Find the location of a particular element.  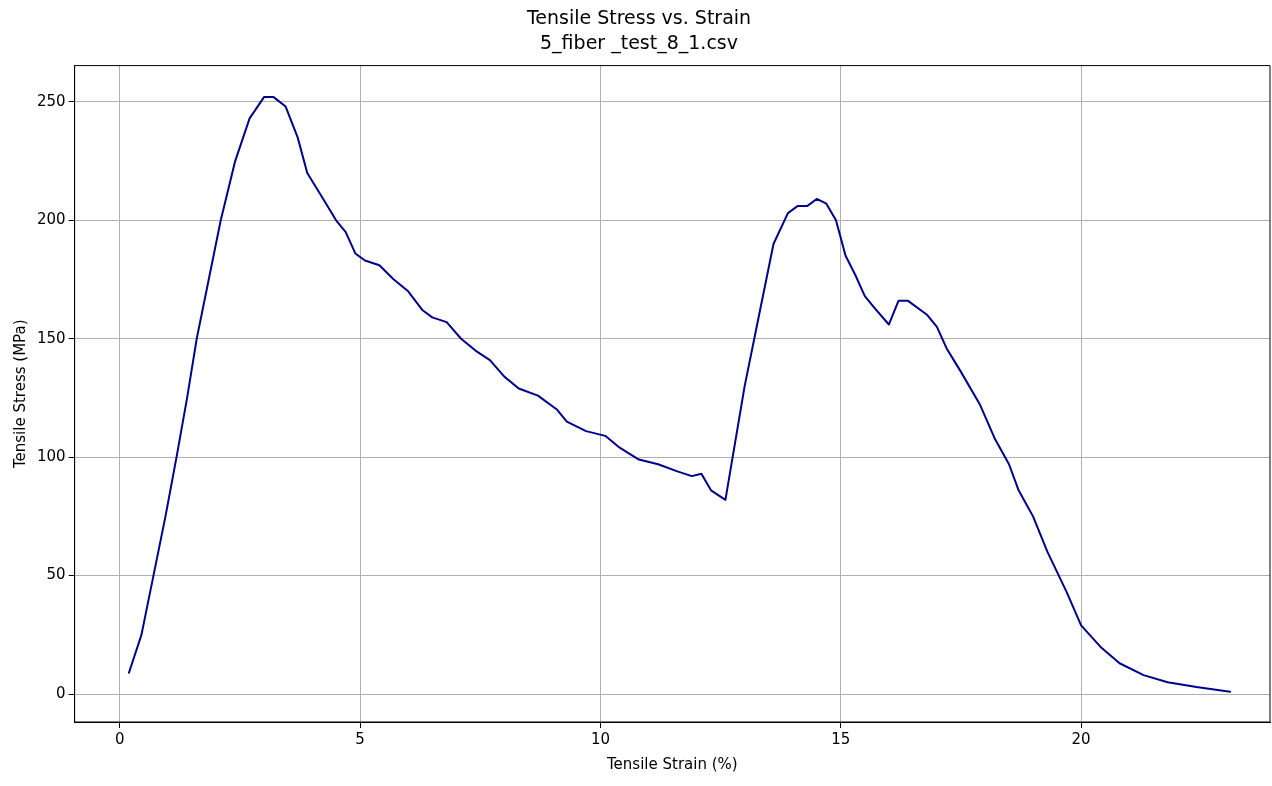

chart-subtitle: 5_fiber _test_8_1.csv is located at coordinates (639, 43).